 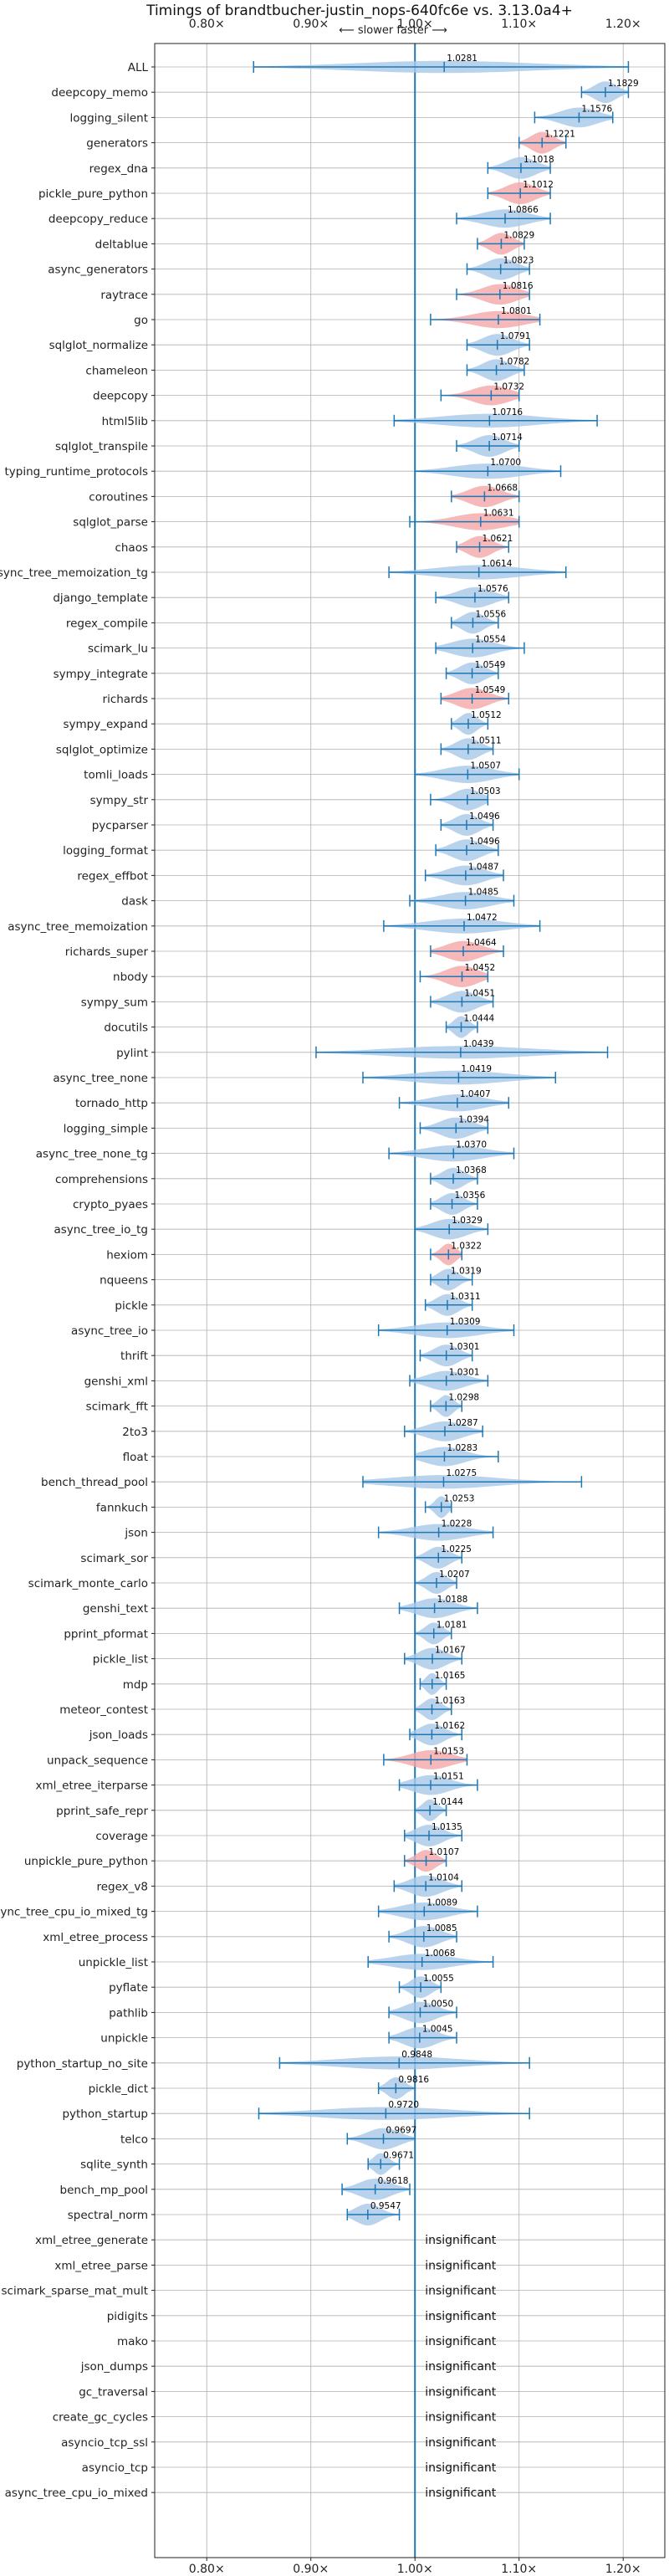 I want to click on value-label: 1.0301, so click(x=465, y=1372).